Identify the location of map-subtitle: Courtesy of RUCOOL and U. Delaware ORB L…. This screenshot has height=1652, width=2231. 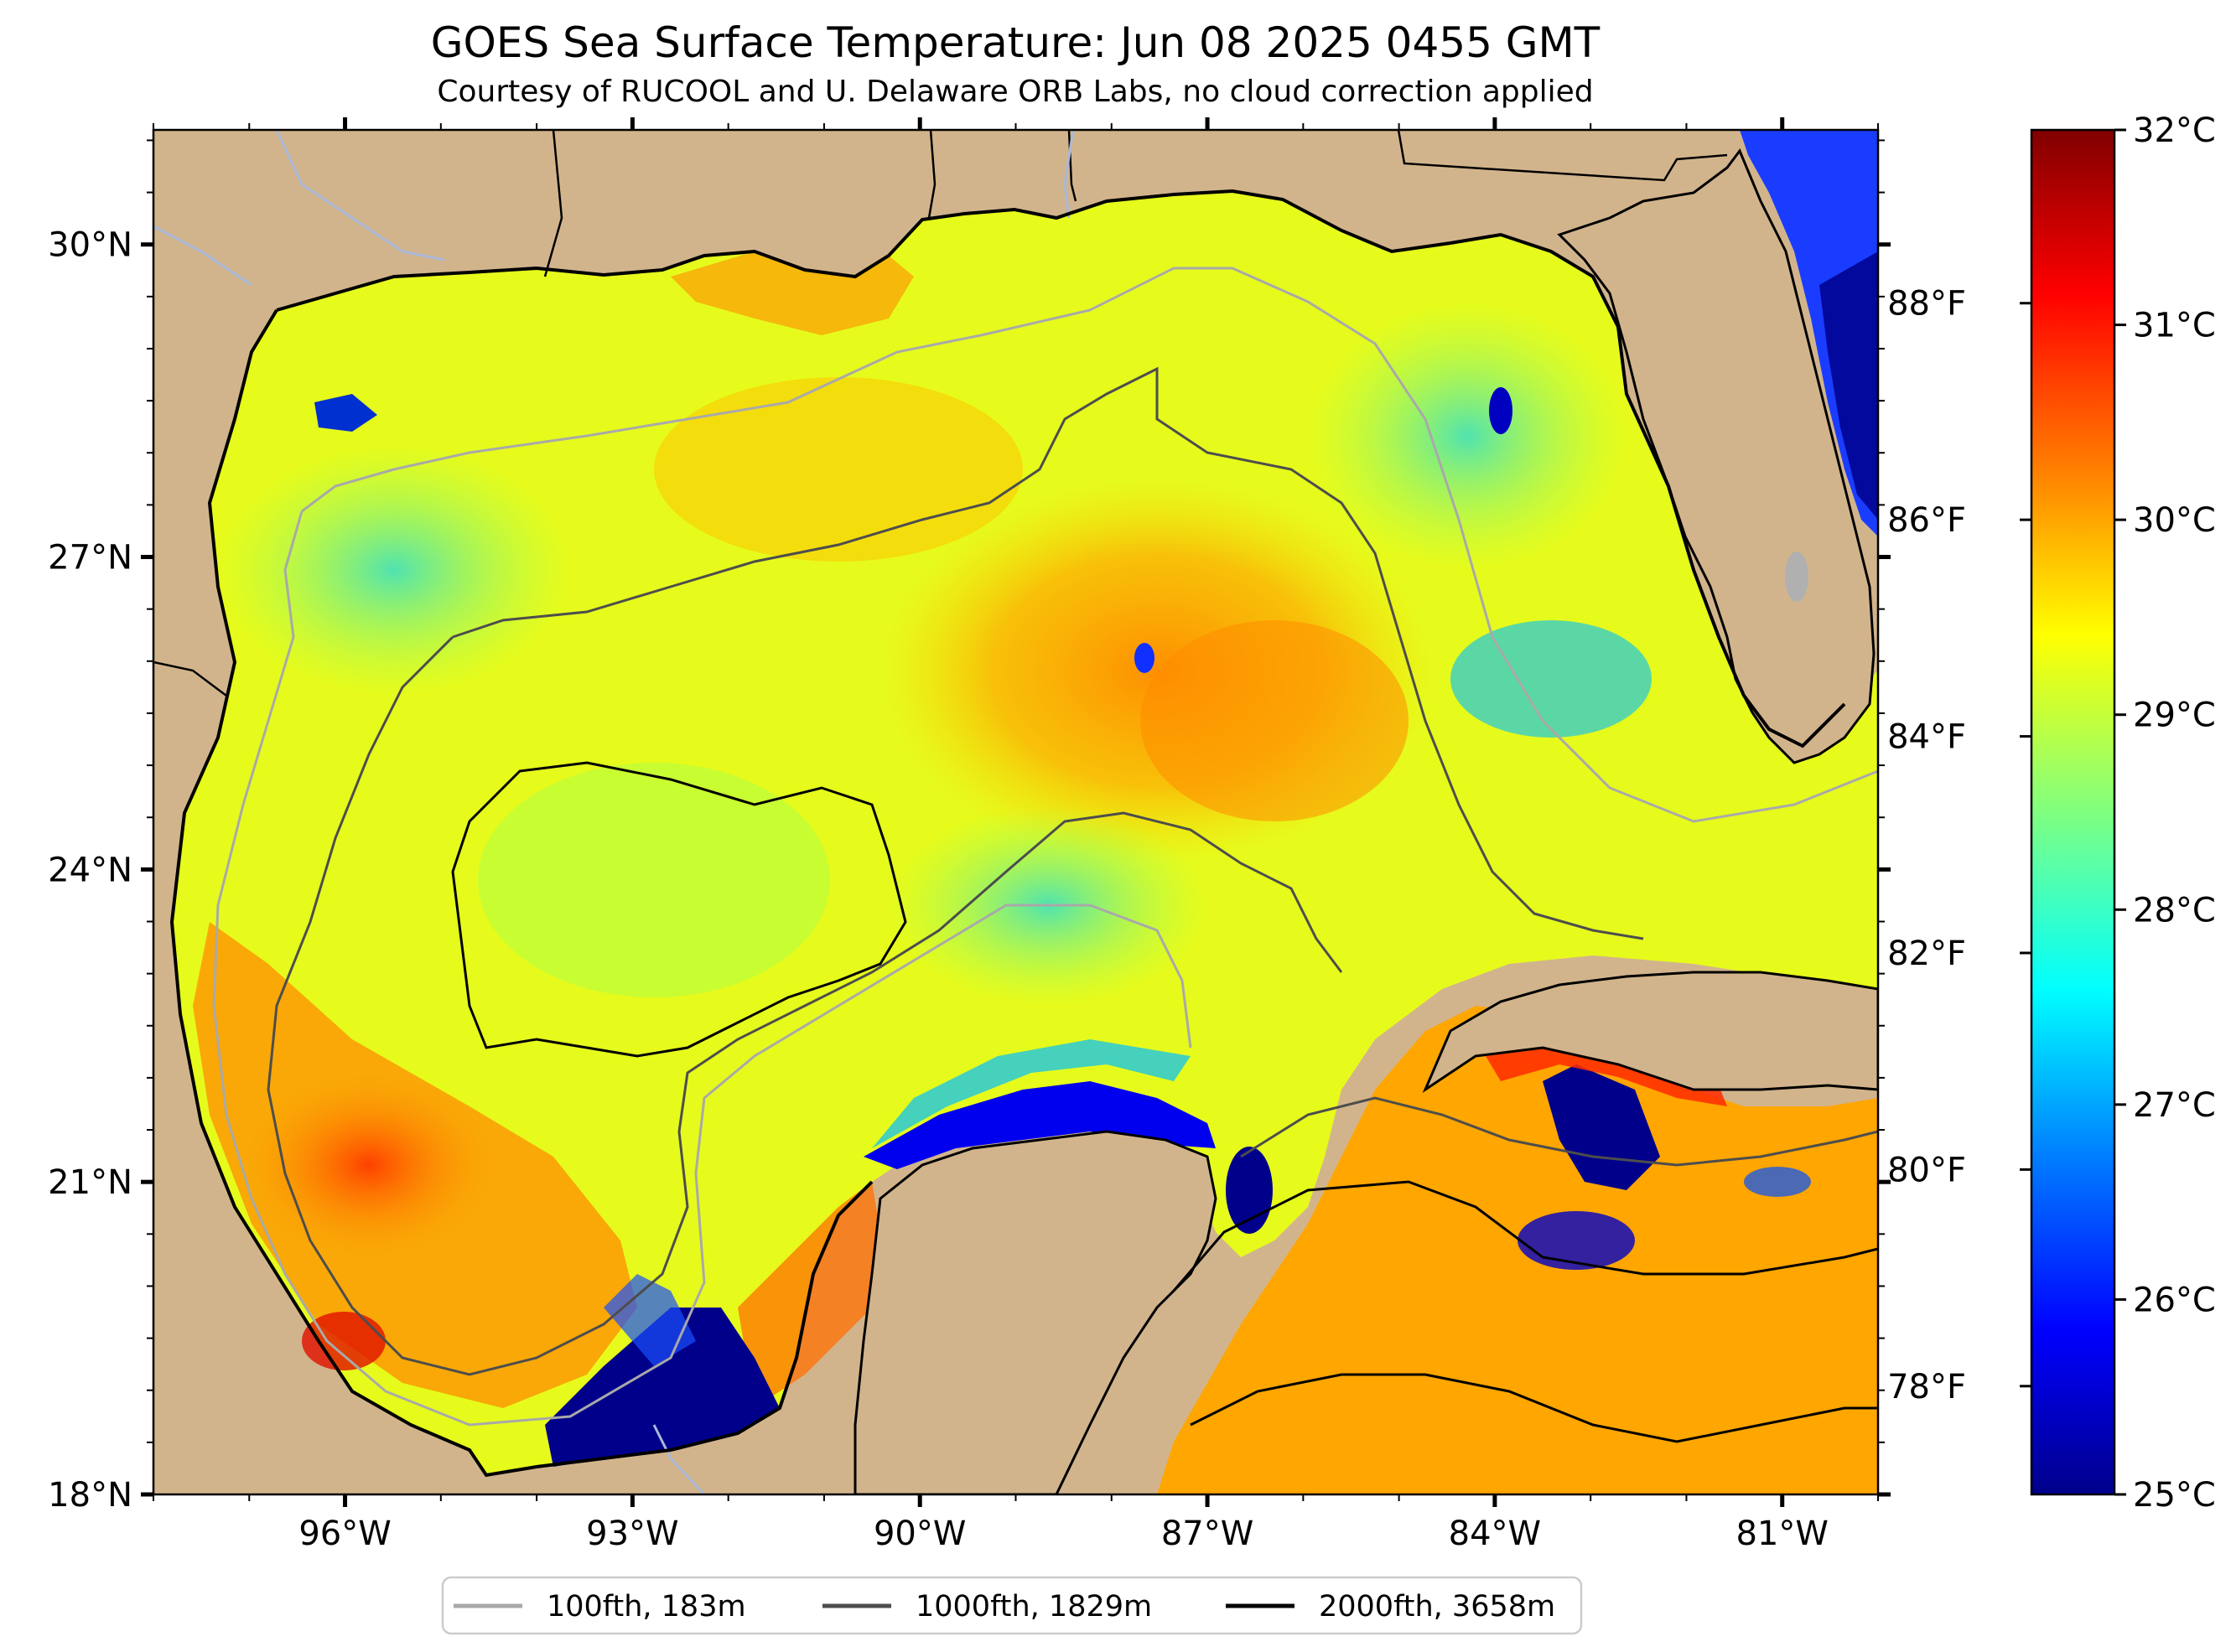
(1015, 92).